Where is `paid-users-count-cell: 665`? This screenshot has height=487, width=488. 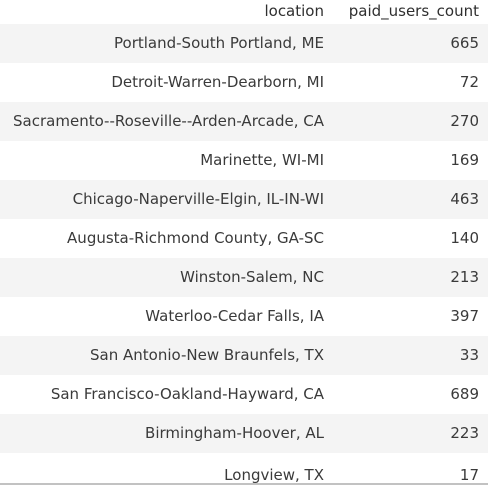
paid-users-count-cell: 665 is located at coordinates (410, 43).